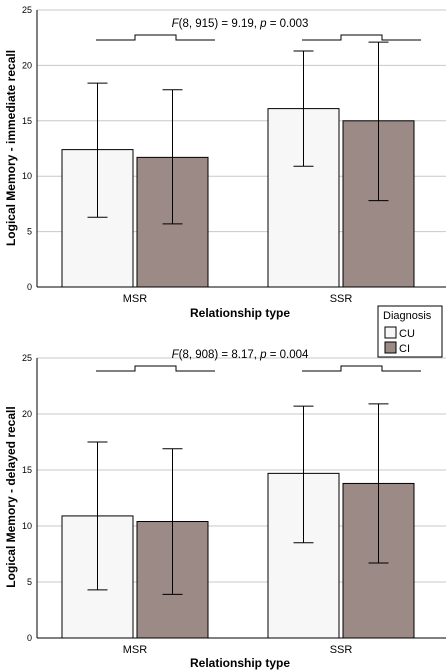  I want to click on stat-annotation: F(8, 915) = 9.19, p = 0.003, so click(240, 24).